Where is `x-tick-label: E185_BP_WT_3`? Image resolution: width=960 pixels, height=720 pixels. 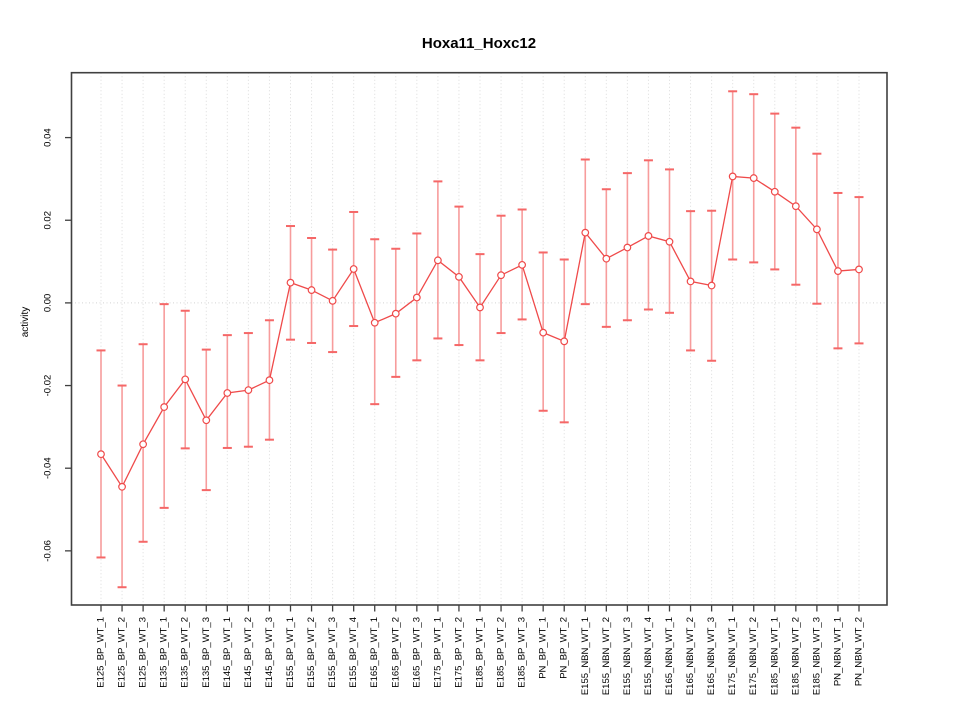 x-tick-label: E185_BP_WT_3 is located at coordinates (522, 652).